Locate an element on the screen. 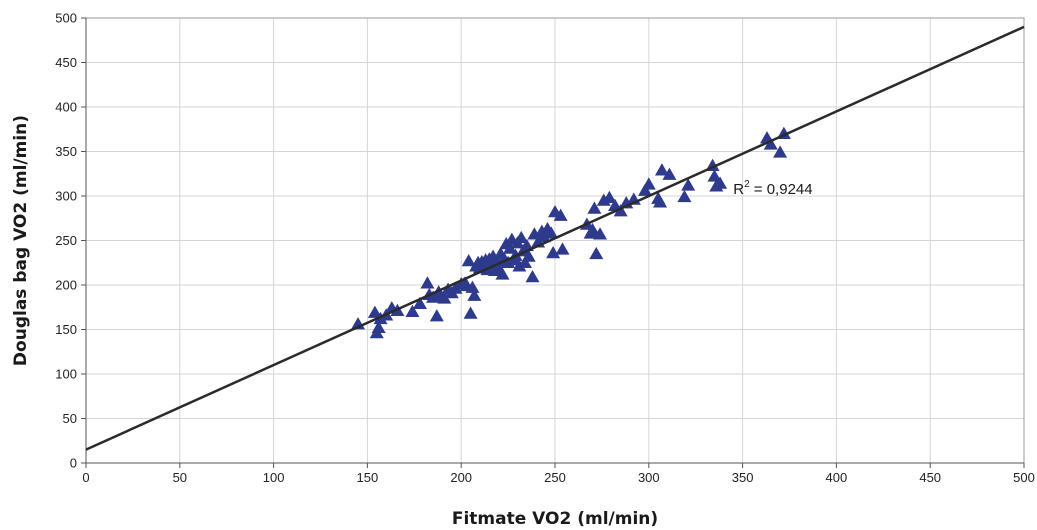 This screenshot has width=1037, height=530. r-squared-superscript: 2 is located at coordinates (747, 184).